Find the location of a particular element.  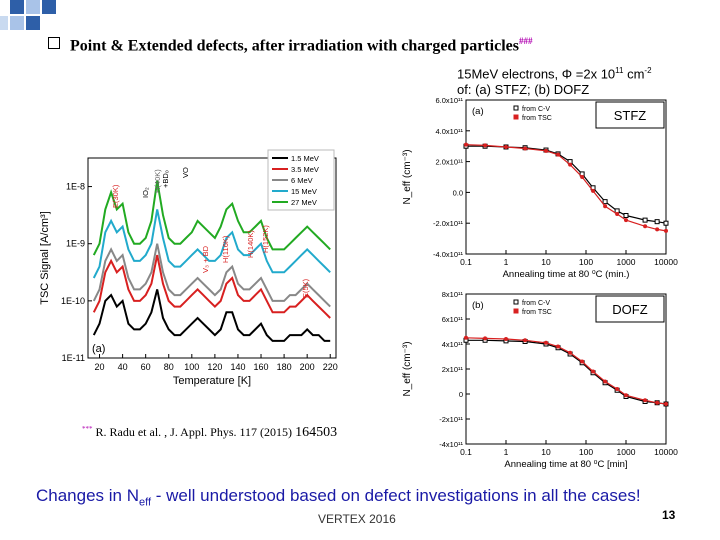

right-title-line1b: cm is located at coordinates (634, 74).